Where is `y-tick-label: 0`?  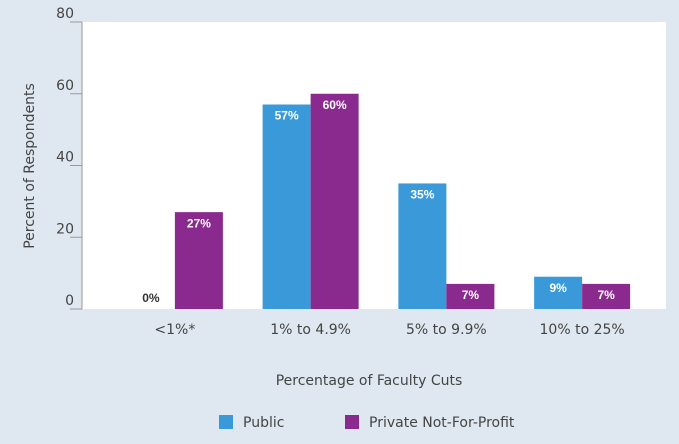
y-tick-label: 0 is located at coordinates (69, 301).